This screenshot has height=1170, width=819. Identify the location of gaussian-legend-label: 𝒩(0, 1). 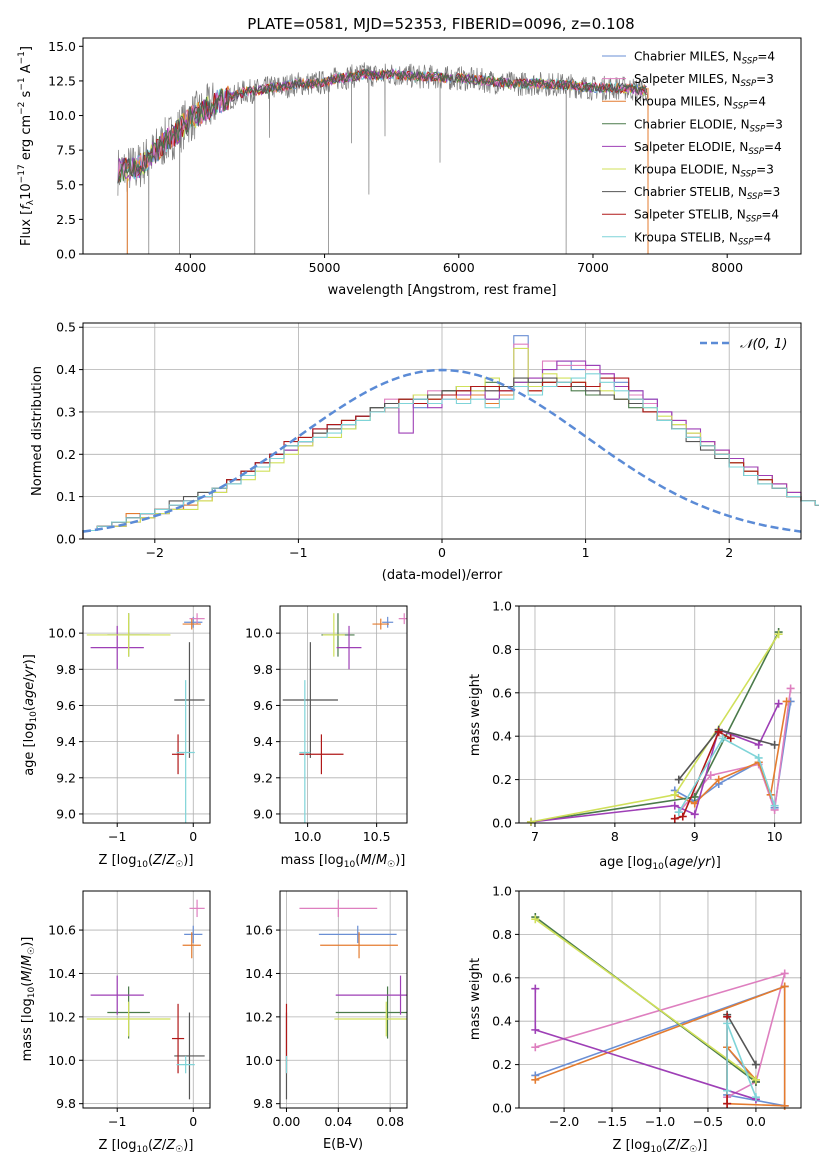
(763, 344).